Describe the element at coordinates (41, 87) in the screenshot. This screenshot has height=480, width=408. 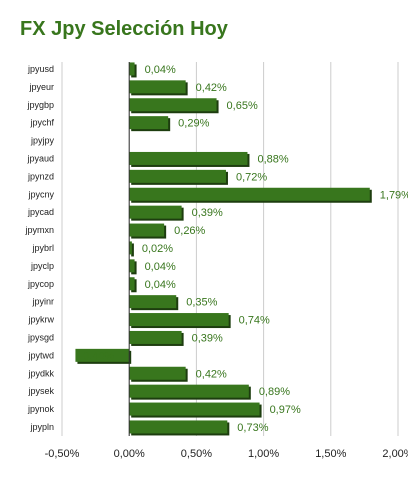
I see `category-label: jpyeur` at that location.